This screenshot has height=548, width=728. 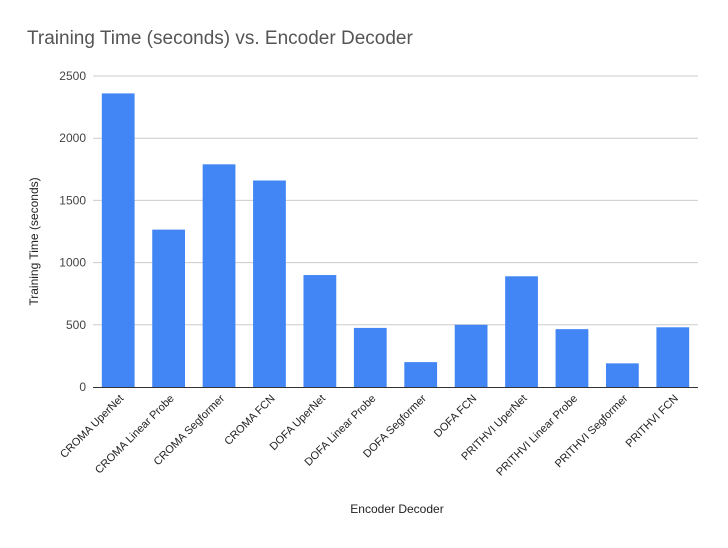 I want to click on y-axis-ticks: 0 500 1000 1500 2000 2500, so click(x=72, y=231).